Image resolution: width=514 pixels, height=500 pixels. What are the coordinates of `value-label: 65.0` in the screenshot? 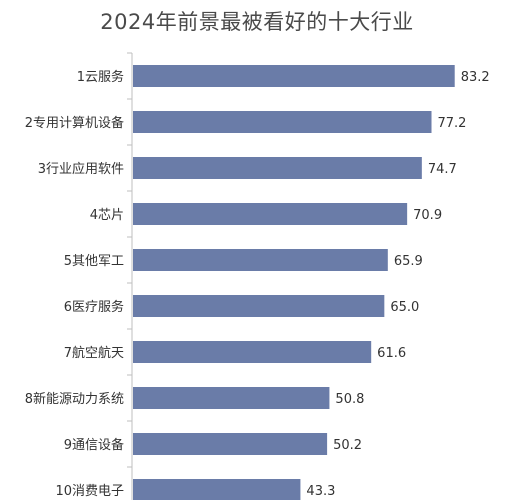 It's located at (404, 307).